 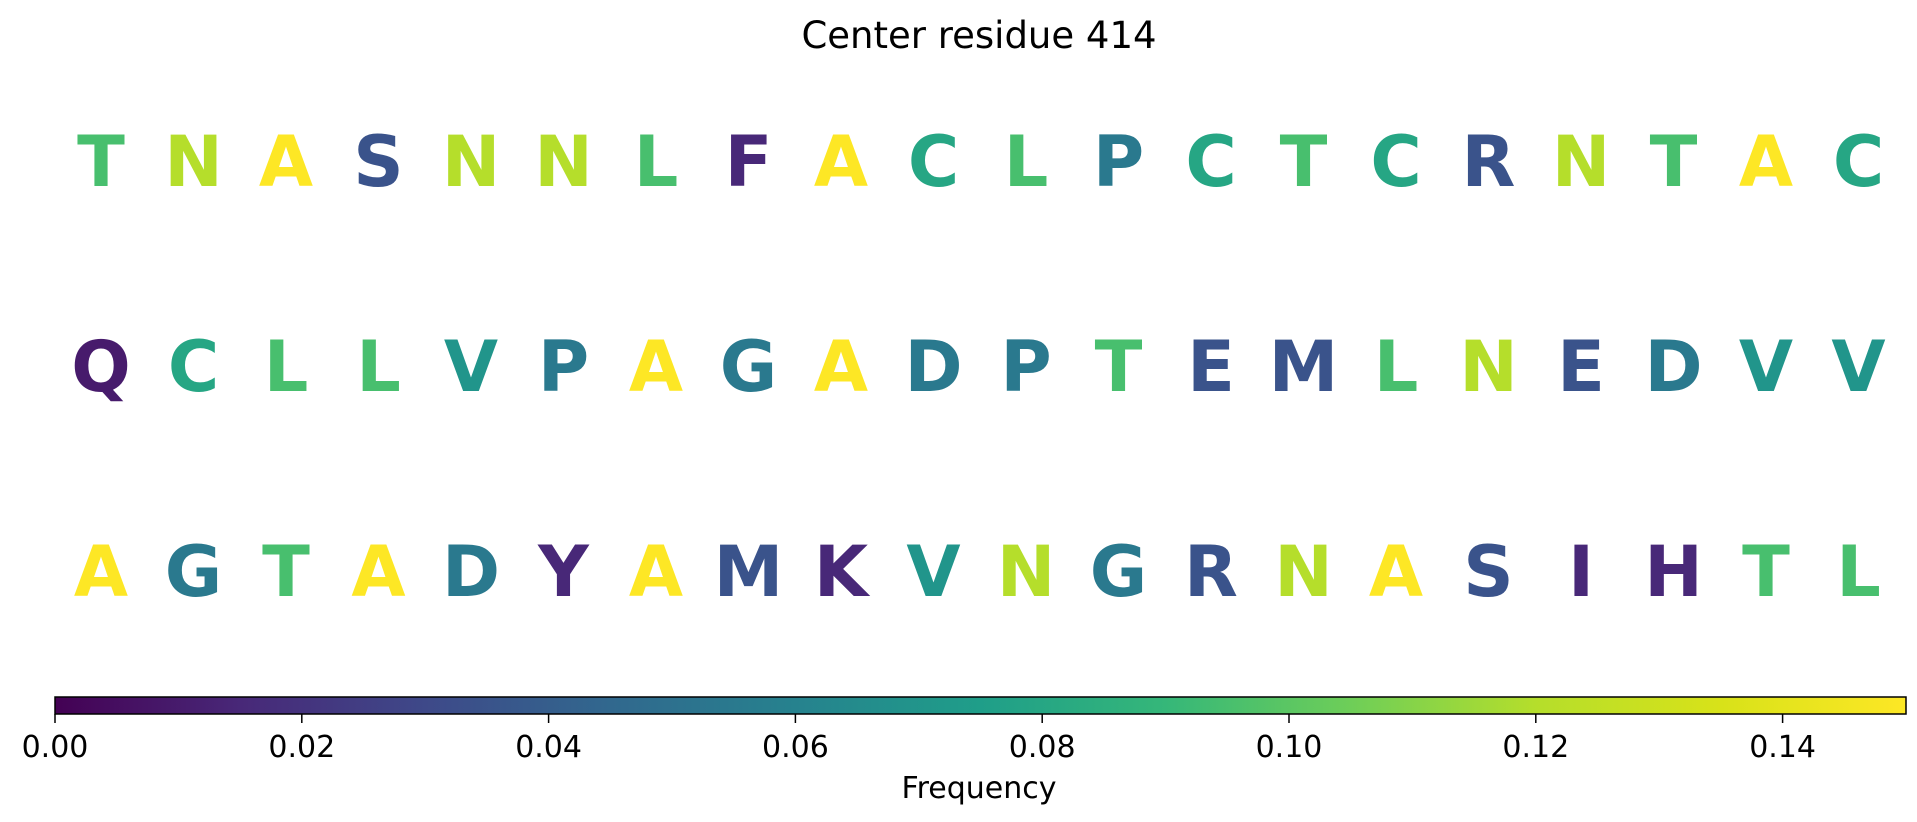 I want to click on colorbar-tick-label: 0.00, so click(x=55, y=747).